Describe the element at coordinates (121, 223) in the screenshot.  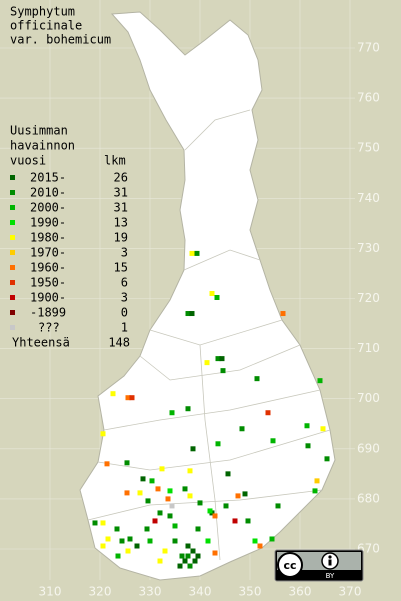
I see `legend-count: 13` at that location.